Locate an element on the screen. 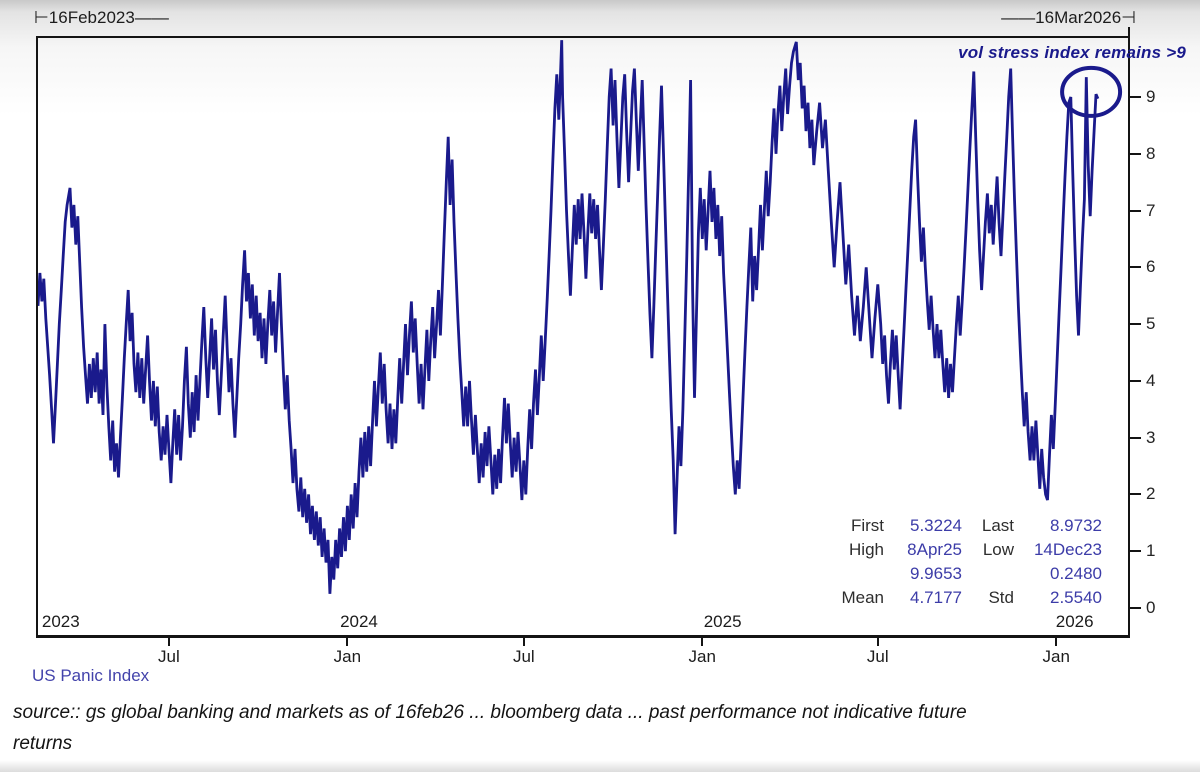 This screenshot has height=772, width=1200. y-tick-label: 6 is located at coordinates (1151, 267).